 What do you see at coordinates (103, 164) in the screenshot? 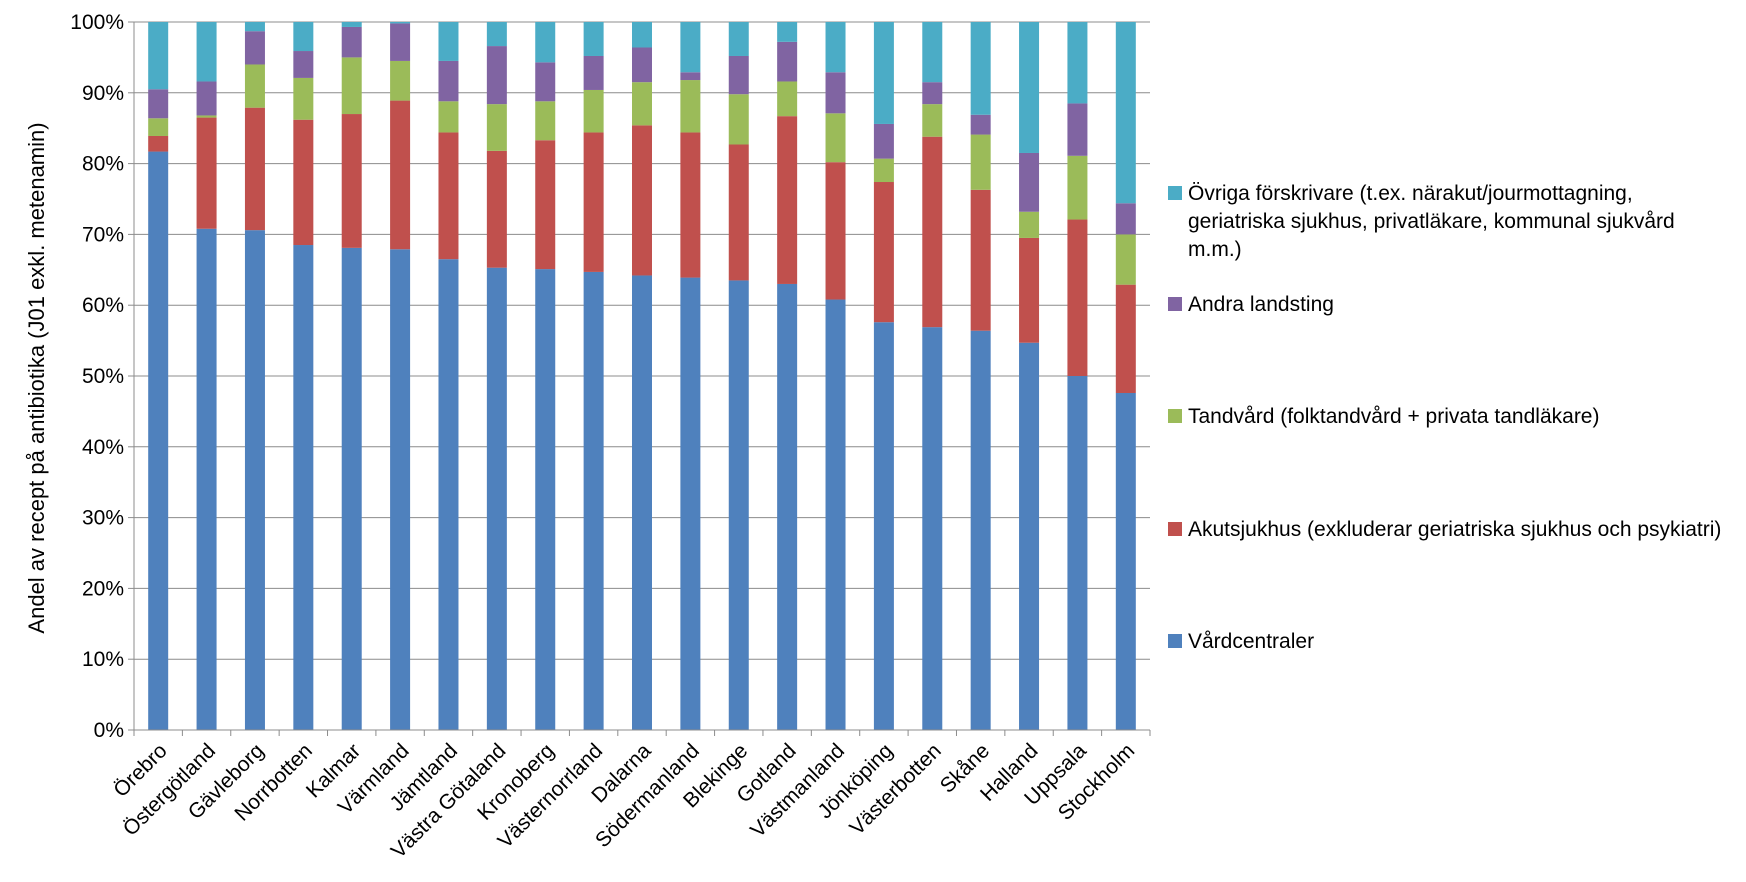
I see `y-tick-label: 80%` at bounding box center [103, 164].